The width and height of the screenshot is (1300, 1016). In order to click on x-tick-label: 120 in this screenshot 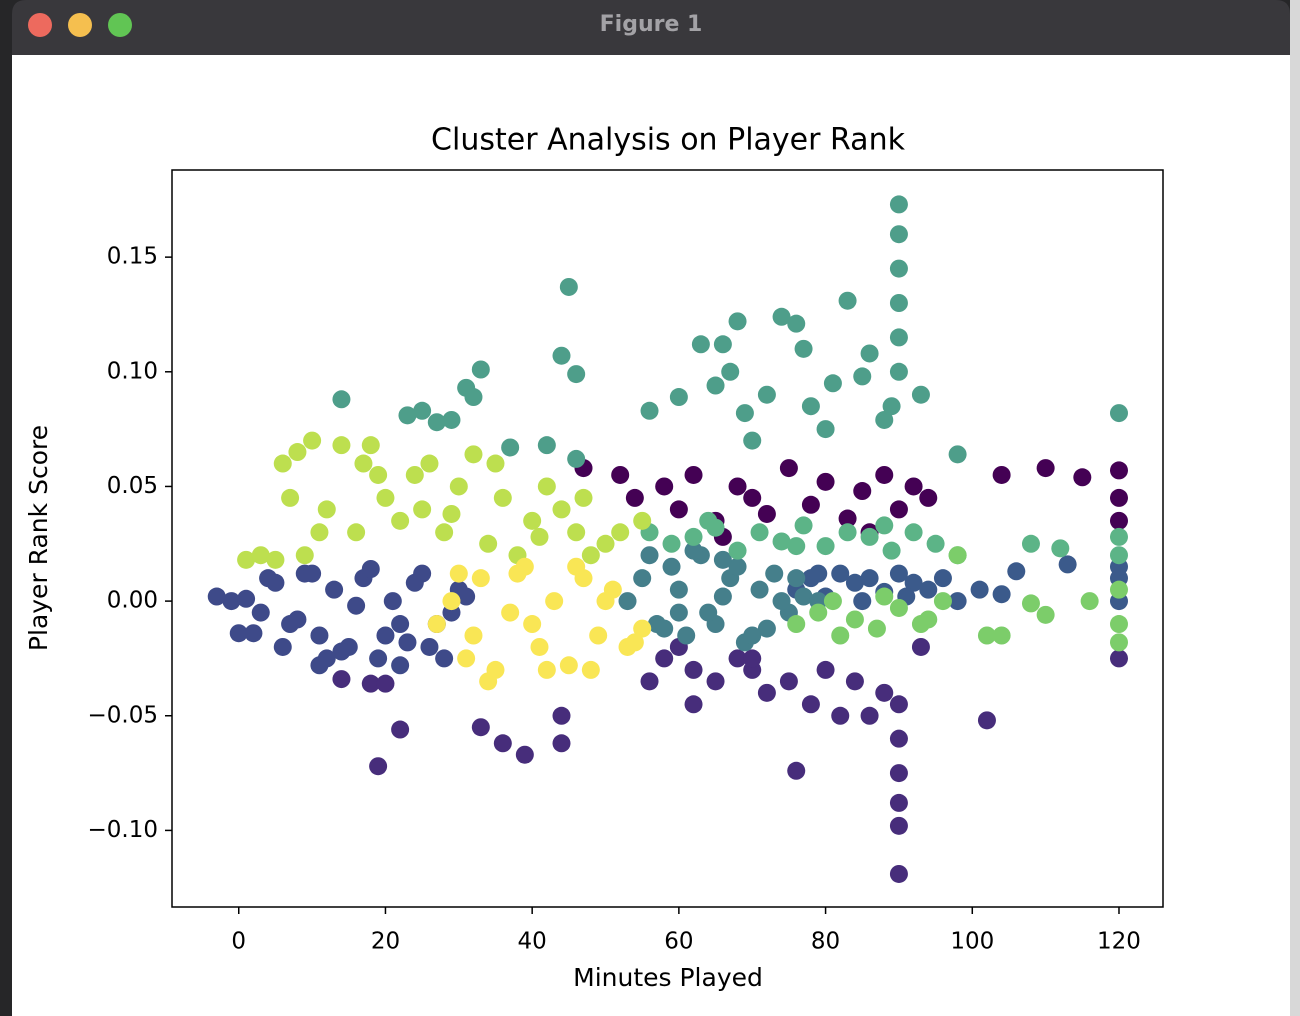, I will do `click(1119, 942)`.